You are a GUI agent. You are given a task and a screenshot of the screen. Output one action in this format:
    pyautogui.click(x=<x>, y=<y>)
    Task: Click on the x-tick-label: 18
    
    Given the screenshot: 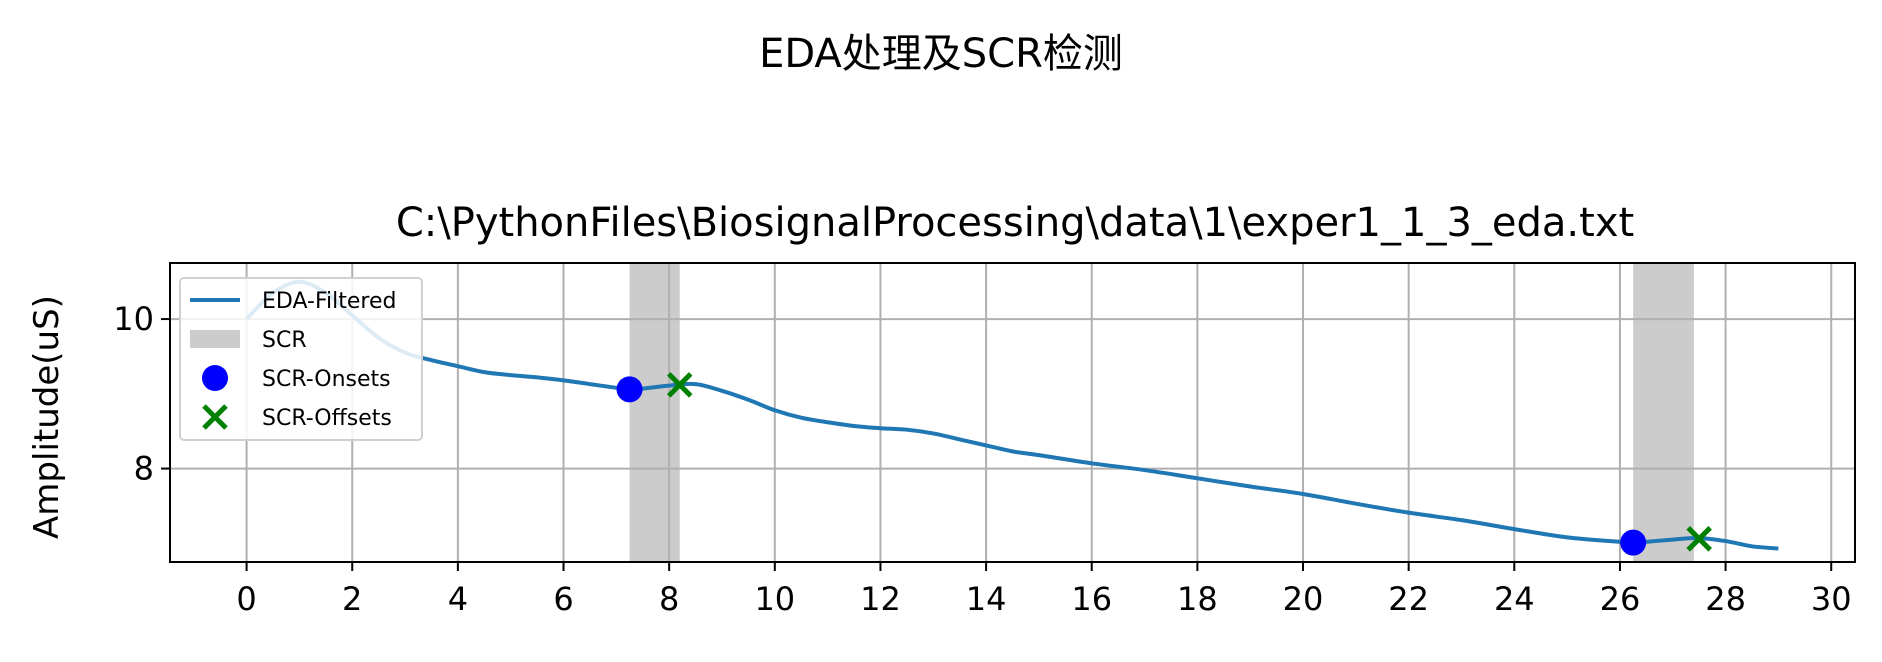 What is the action you would take?
    pyautogui.click(x=1197, y=599)
    